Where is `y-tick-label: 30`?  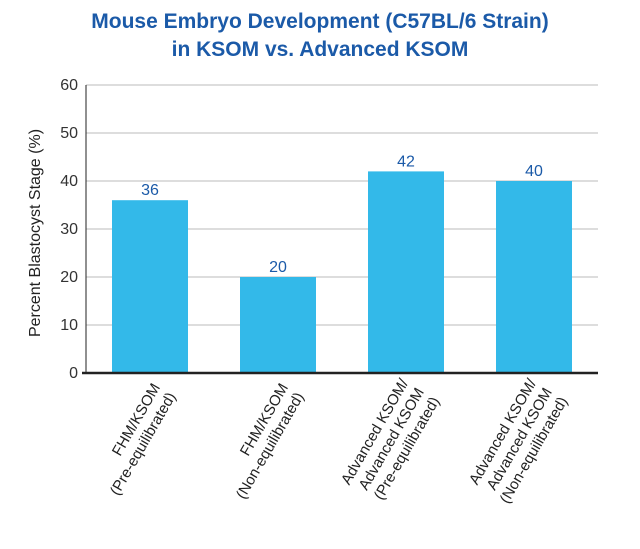
y-tick-label: 30 is located at coordinates (69, 229).